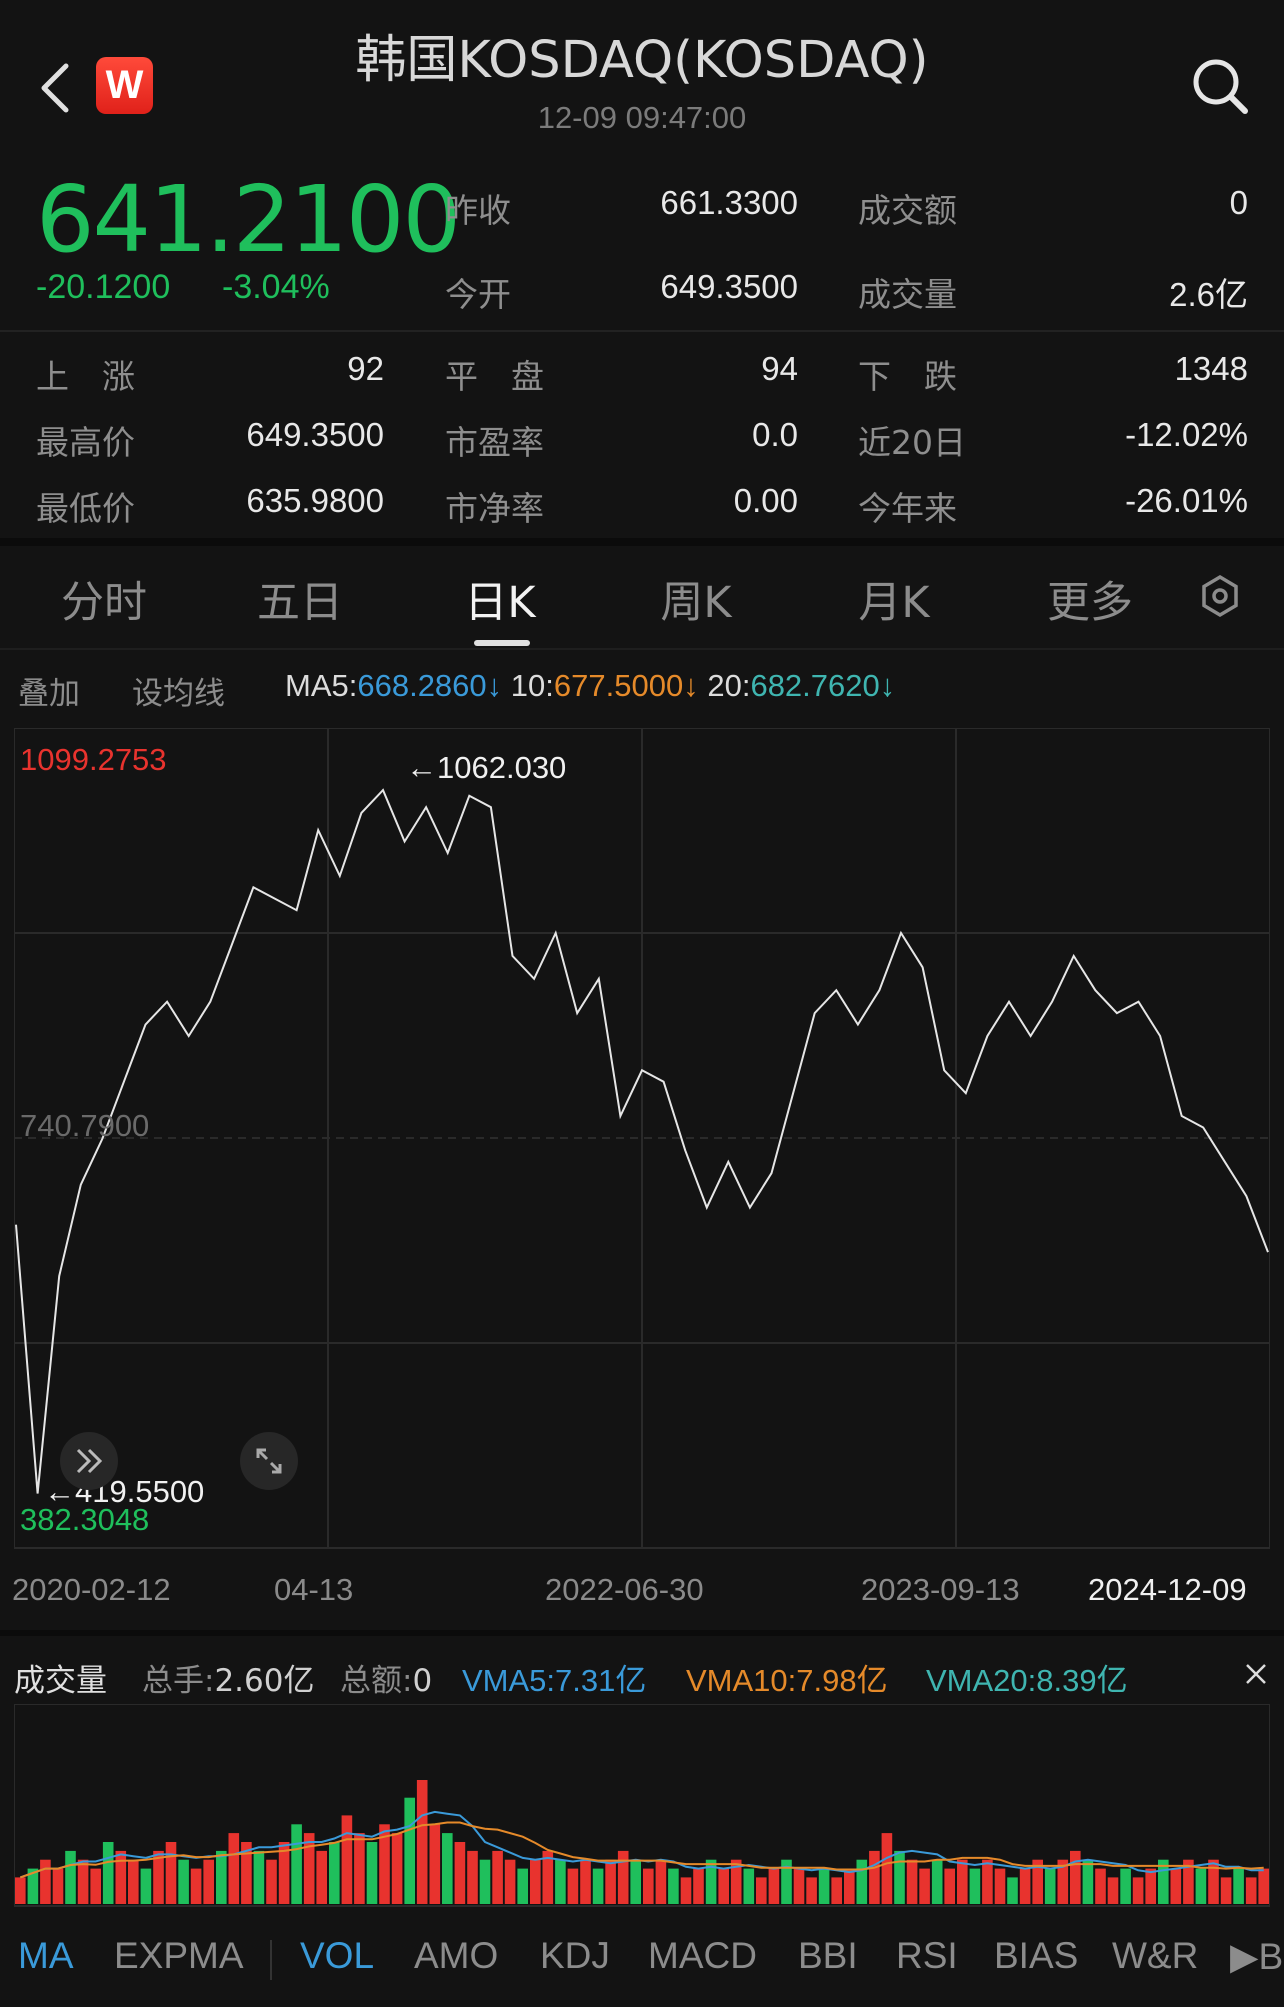  What do you see at coordinates (575, 1955) in the screenshot?
I see `indicator-tab-kdj: KDJ` at bounding box center [575, 1955].